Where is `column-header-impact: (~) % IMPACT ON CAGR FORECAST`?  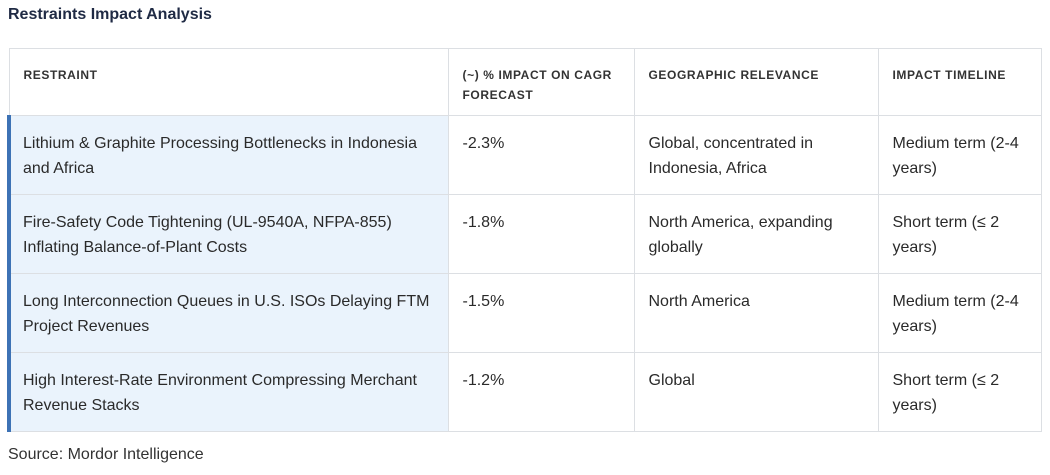 column-header-impact: (~) % IMPACT ON CAGR FORECAST is located at coordinates (541, 82).